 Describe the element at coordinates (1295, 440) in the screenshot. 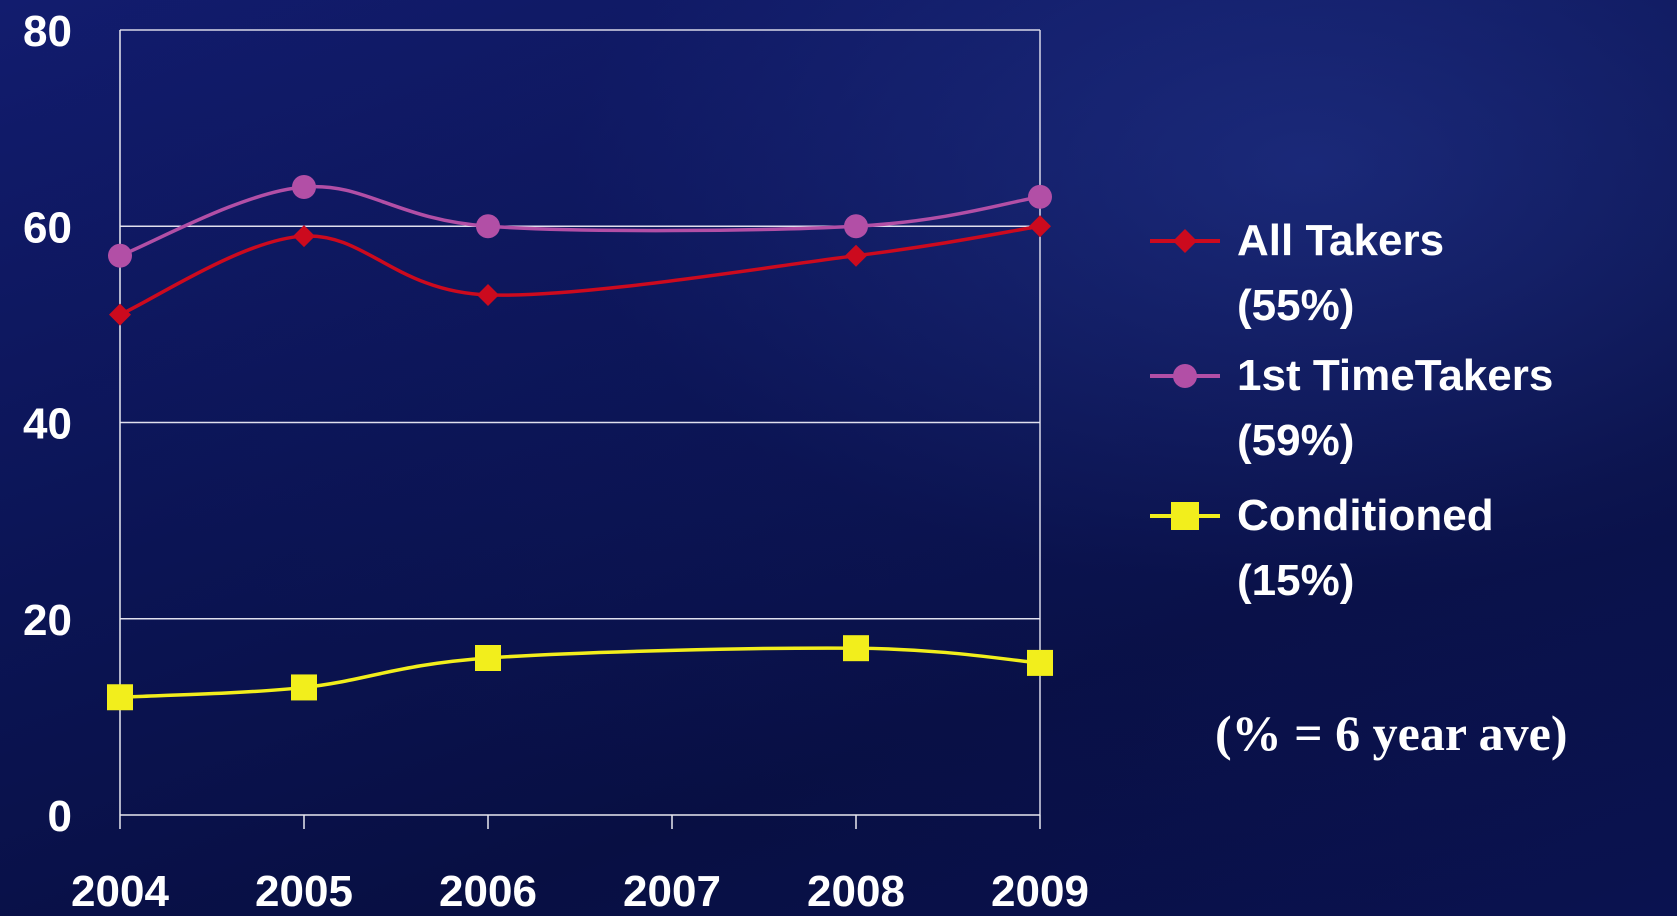

I see `legend-percent-1st-timetakers: (59%)` at that location.